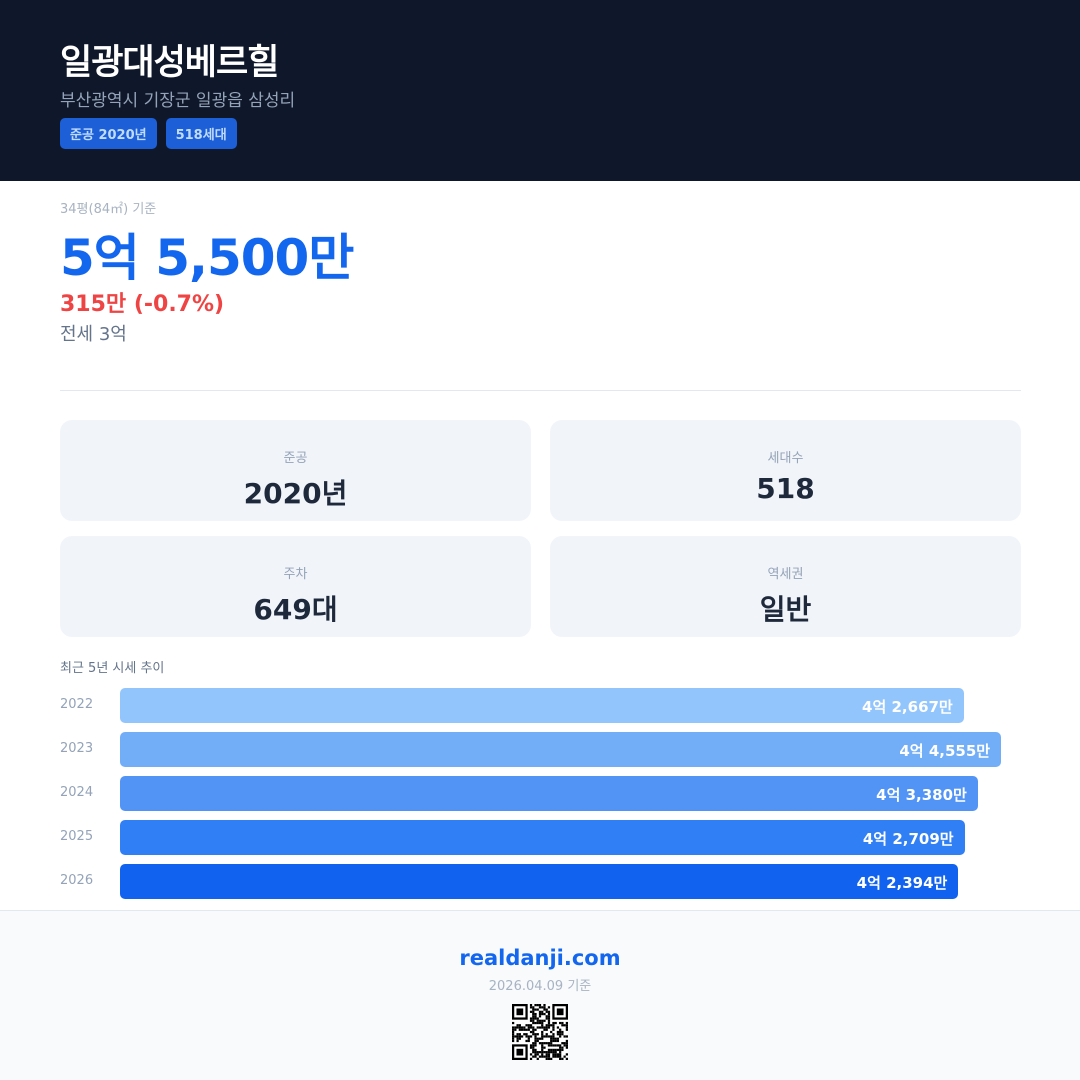 The width and height of the screenshot is (1080, 1080). What do you see at coordinates (561, 749) in the screenshot?
I see `bar-2023: 4억 4,555만` at bounding box center [561, 749].